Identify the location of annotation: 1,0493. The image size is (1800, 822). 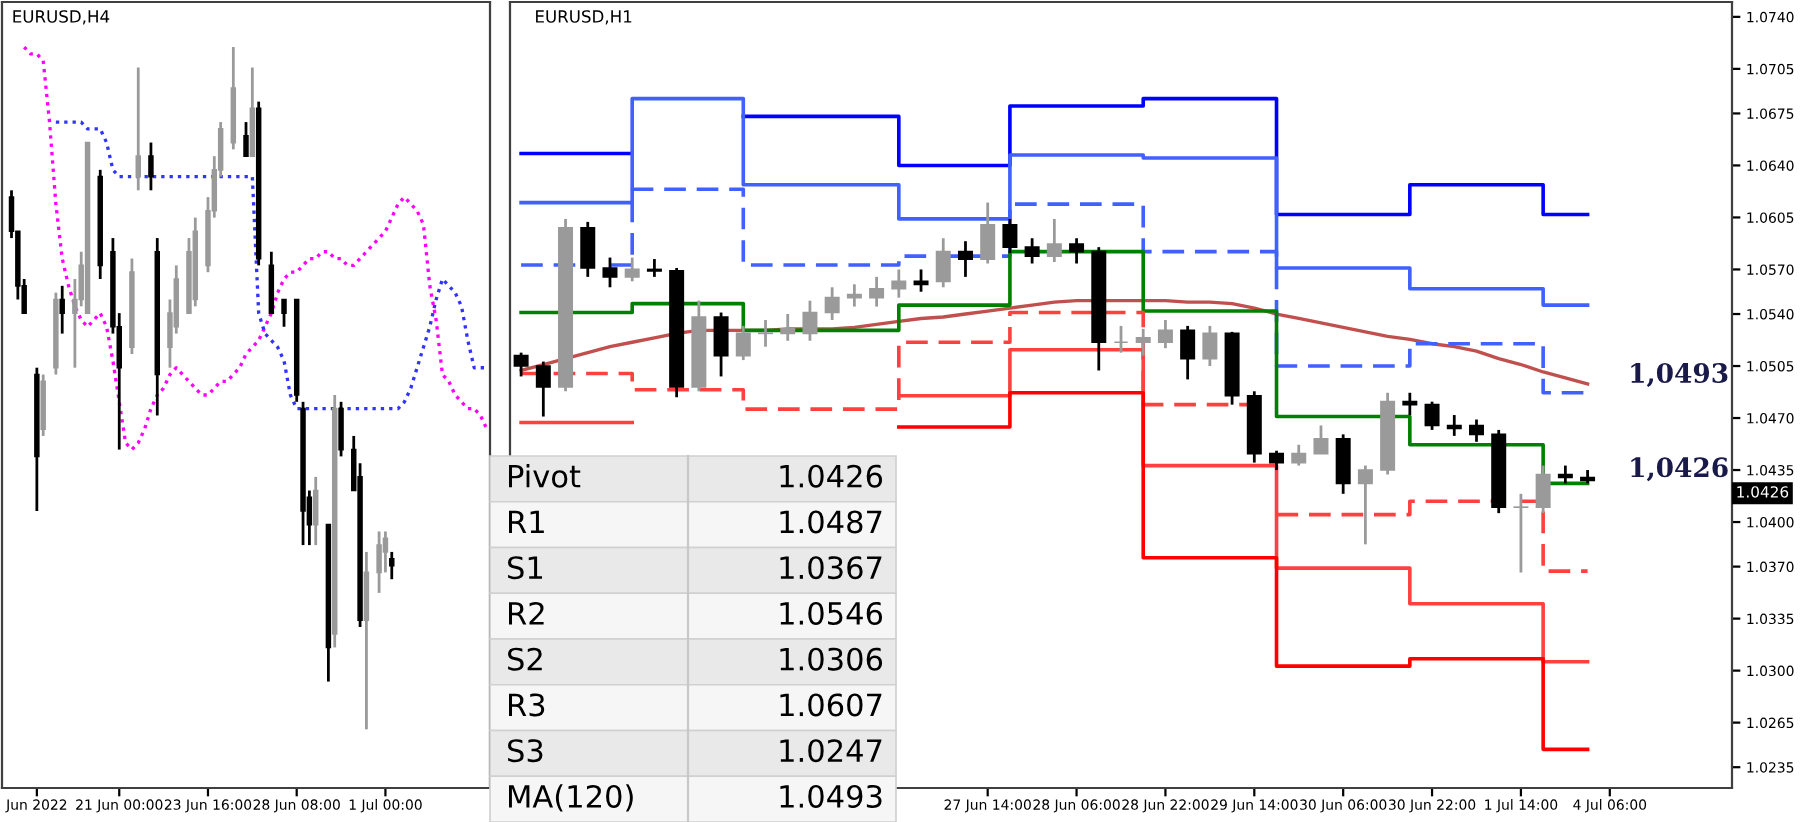
(1679, 375).